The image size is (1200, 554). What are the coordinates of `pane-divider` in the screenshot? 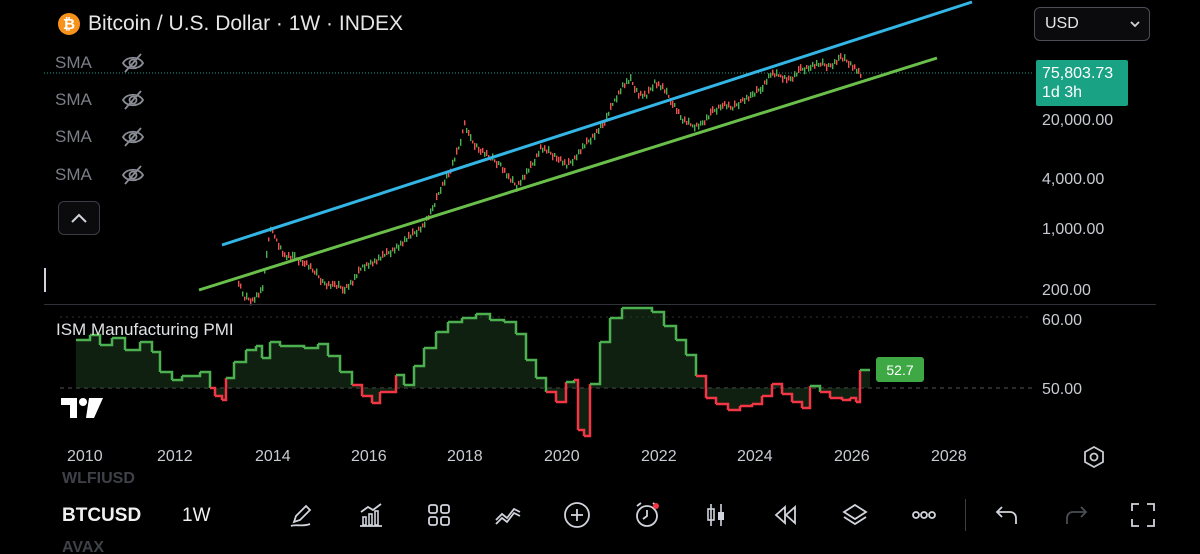 It's located at (600, 304).